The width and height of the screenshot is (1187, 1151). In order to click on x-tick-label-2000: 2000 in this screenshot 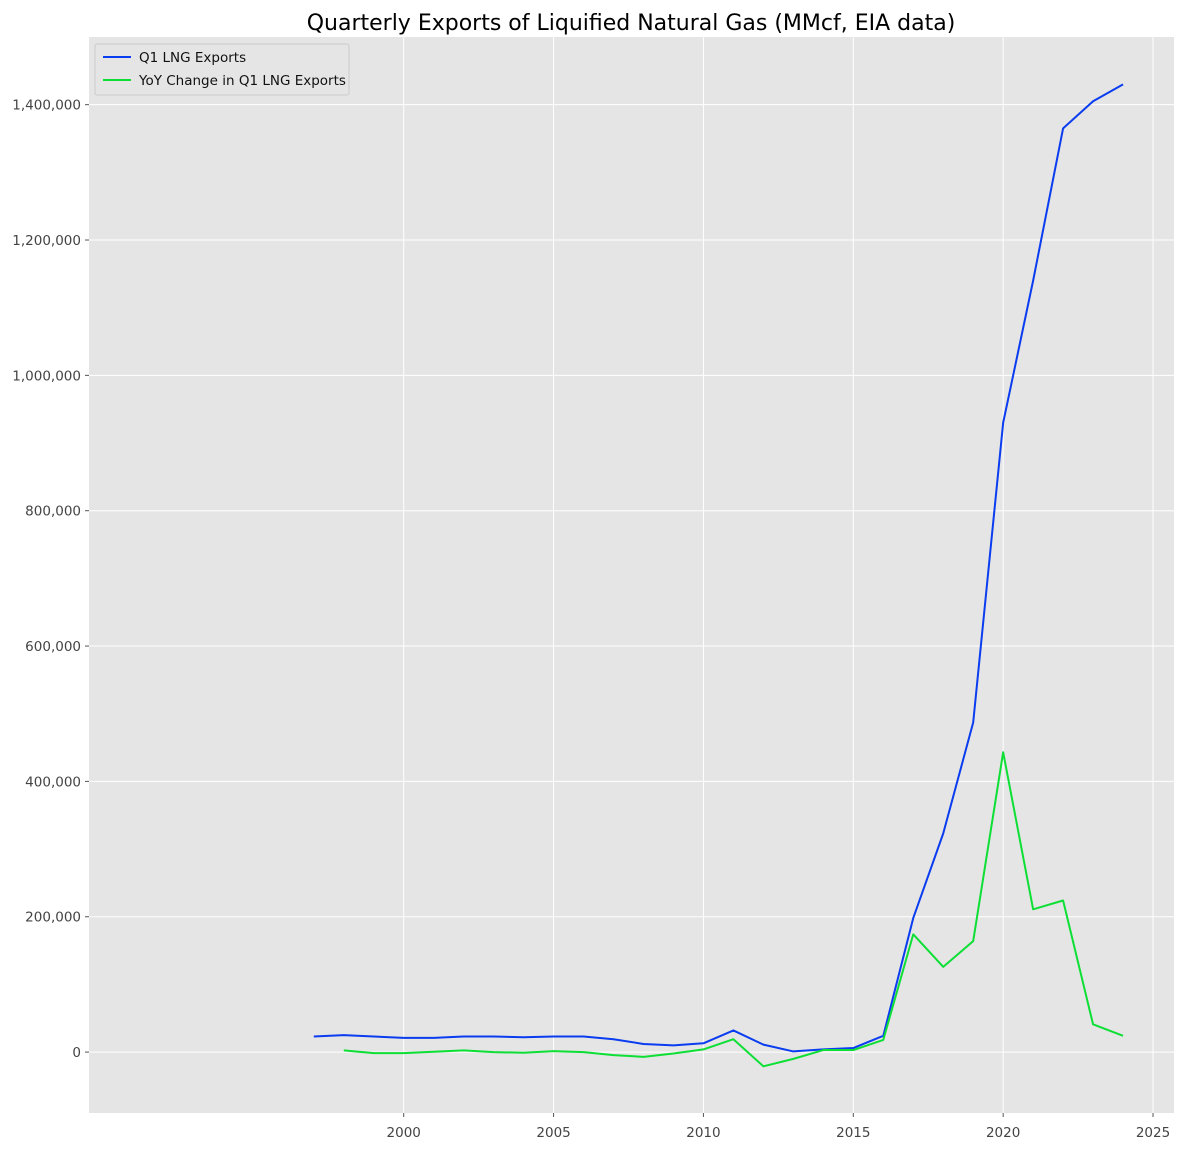, I will do `click(404, 1133)`.